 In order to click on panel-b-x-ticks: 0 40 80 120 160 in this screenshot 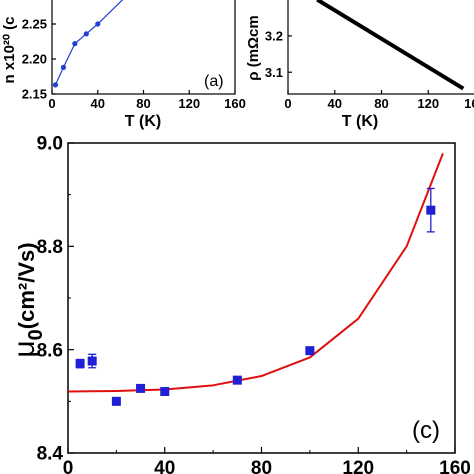, I will do `click(379, 100)`.